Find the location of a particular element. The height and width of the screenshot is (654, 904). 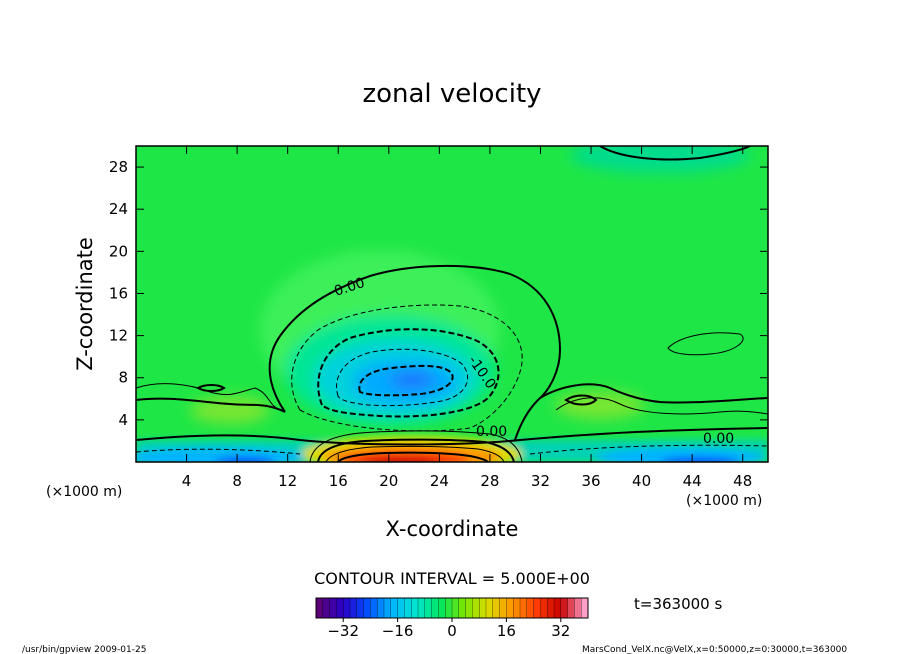

x-tick-label: 4 is located at coordinates (187, 481).